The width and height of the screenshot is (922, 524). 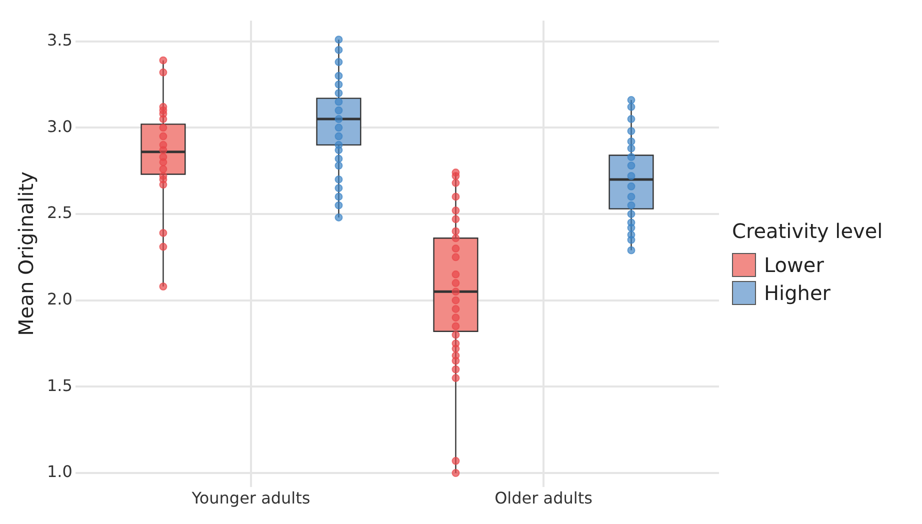 What do you see at coordinates (59, 472) in the screenshot?
I see `y-tick-label: 1.0` at bounding box center [59, 472].